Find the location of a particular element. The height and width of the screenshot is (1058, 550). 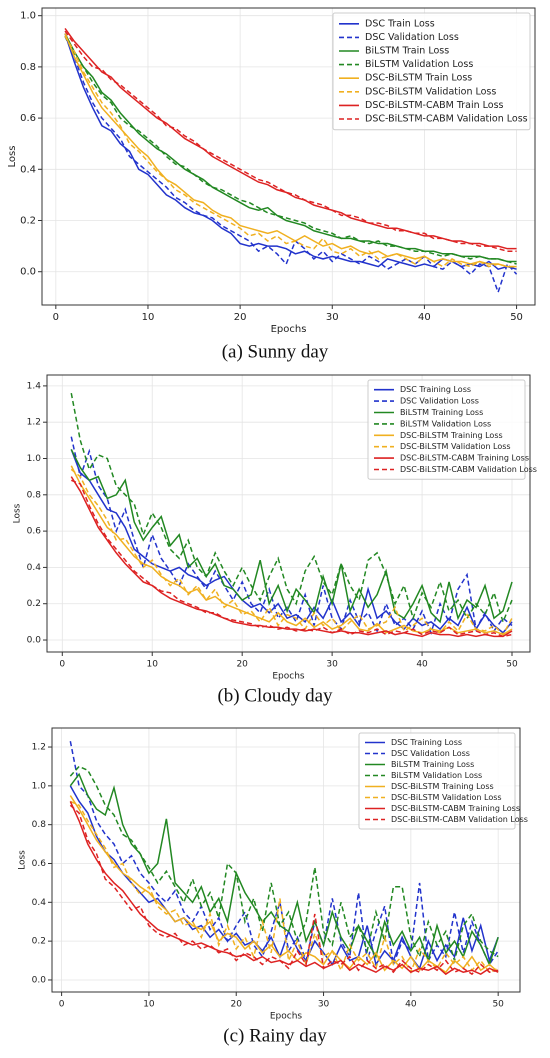

caption: (a) Sunny day is located at coordinates (275, 351).